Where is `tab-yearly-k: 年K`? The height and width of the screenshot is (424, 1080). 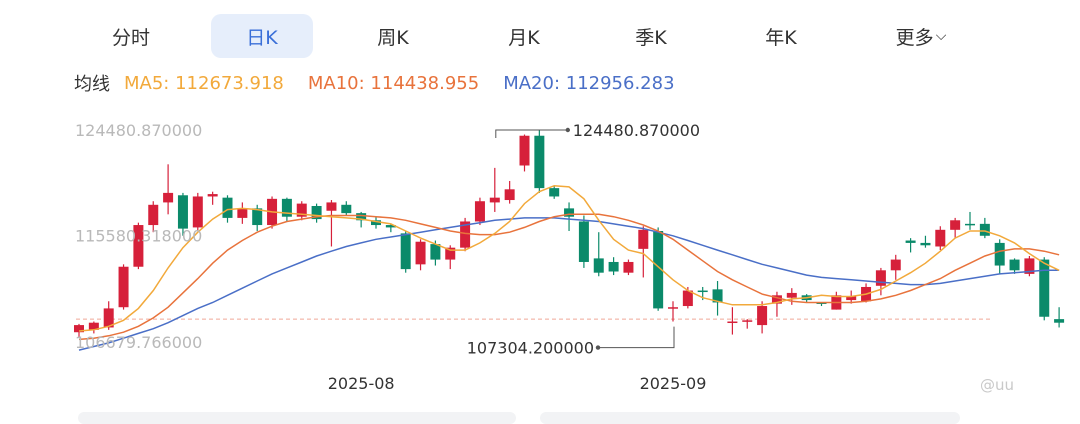
tab-yearly-k: 年K is located at coordinates (781, 36).